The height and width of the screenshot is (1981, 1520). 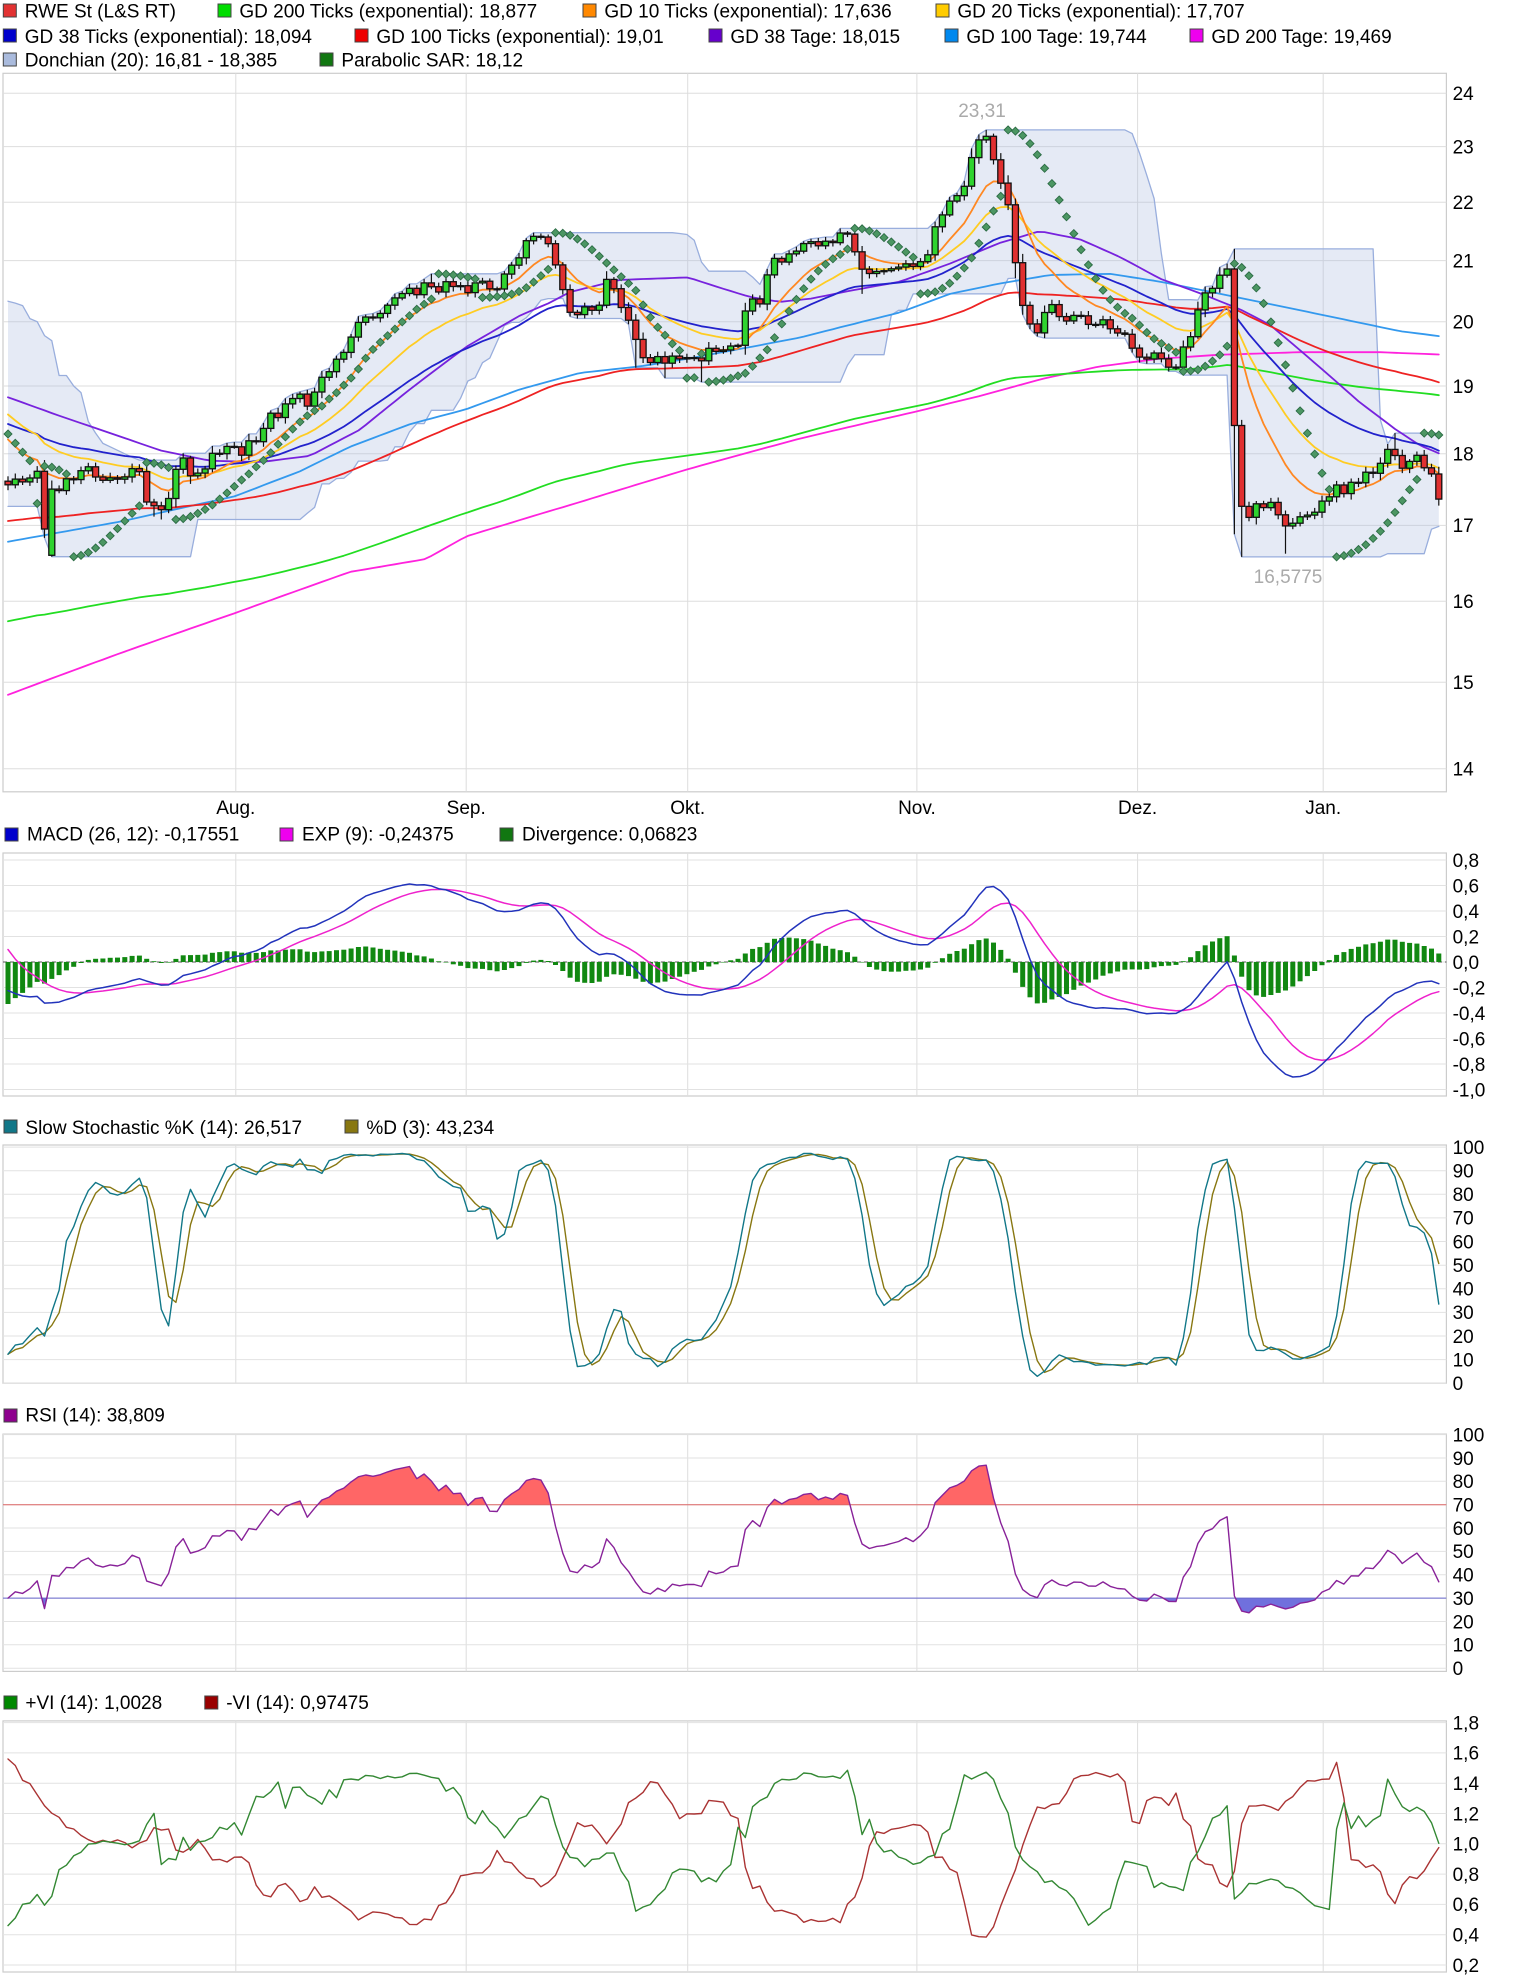 I want to click on svg-text: +VI (14): 1,0028, so click(x=93, y=1703).